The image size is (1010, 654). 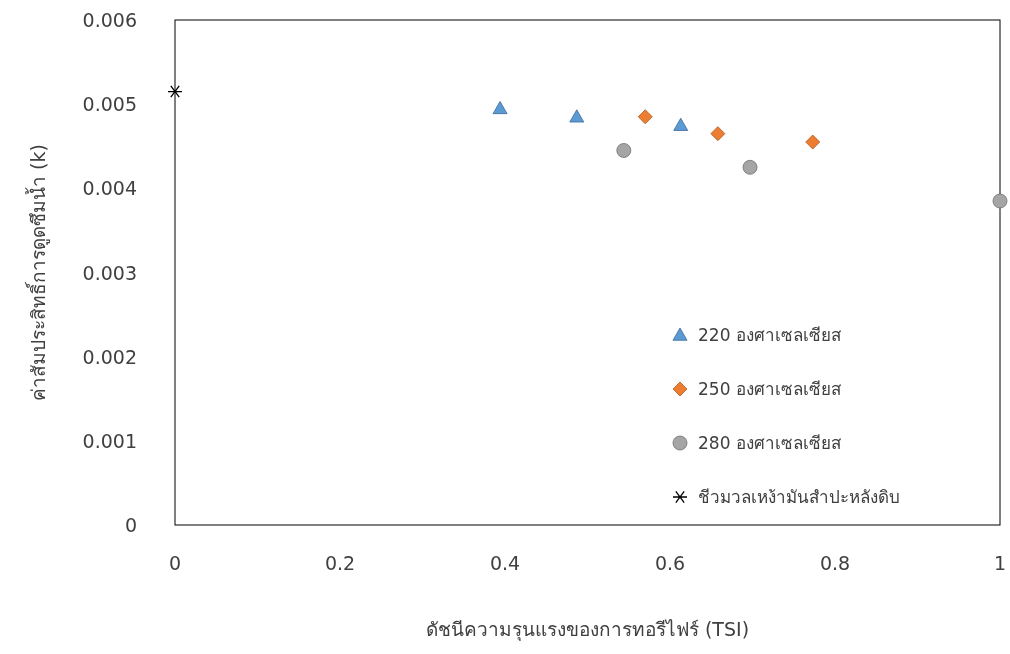 I want to click on y-tick-label: 0.002, so click(x=109, y=356).